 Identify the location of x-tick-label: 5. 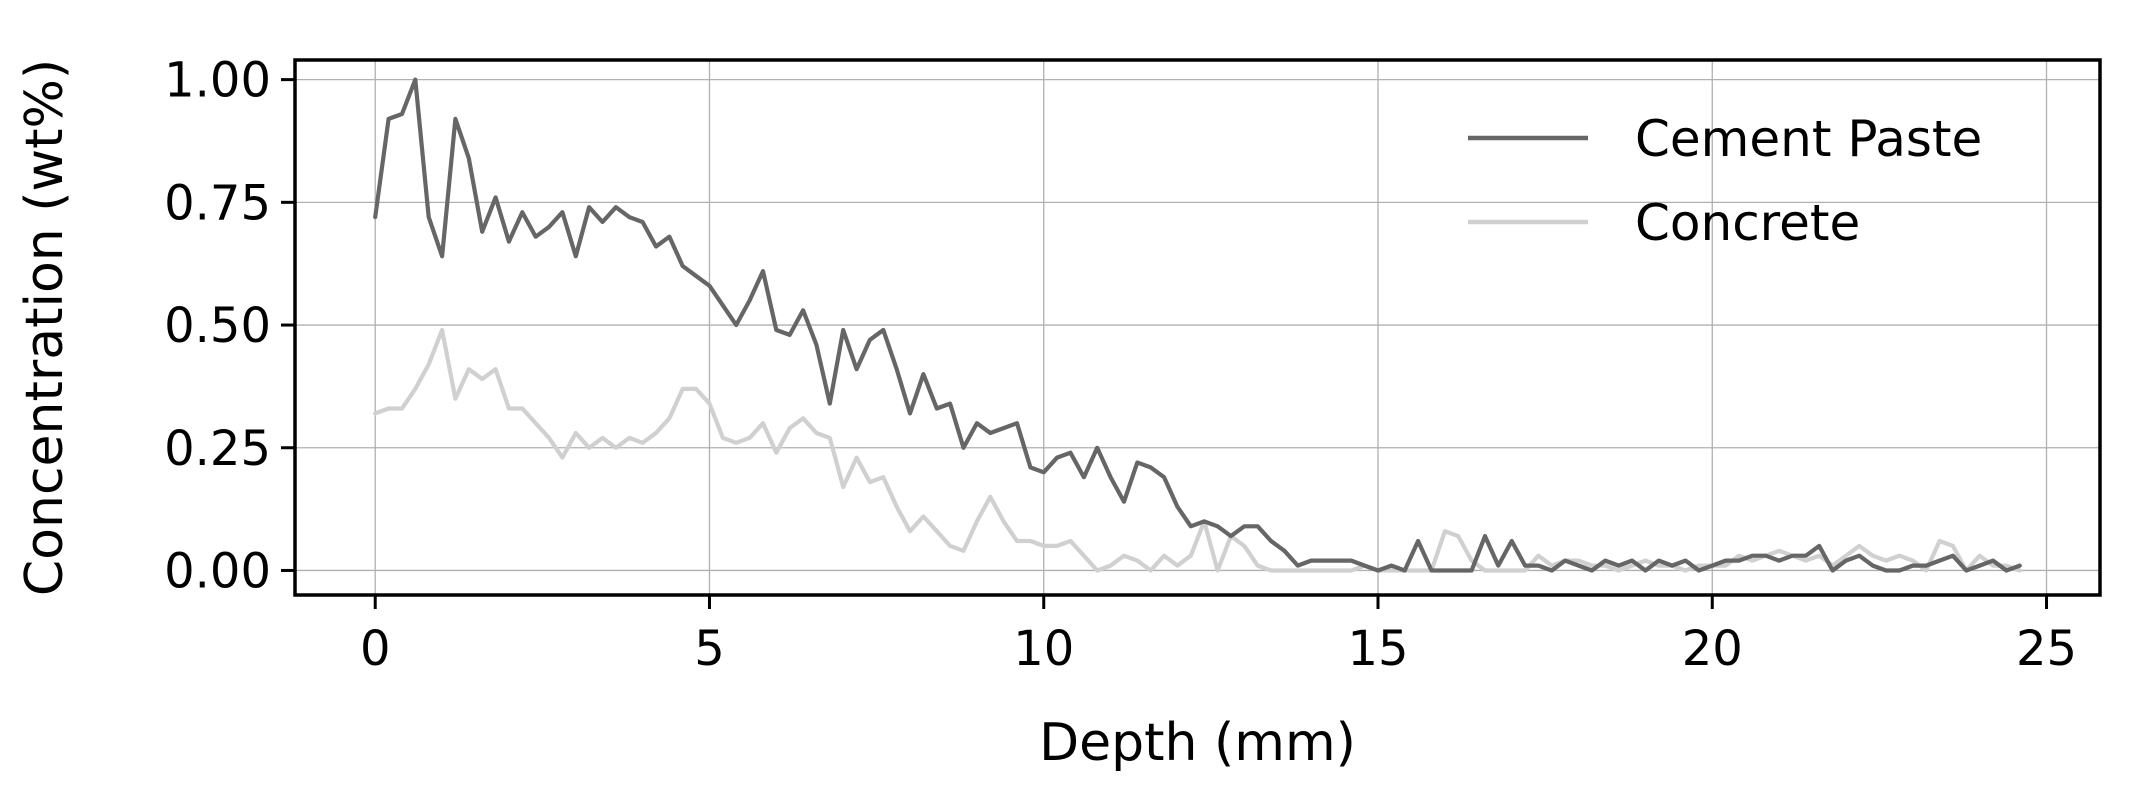
(709, 649).